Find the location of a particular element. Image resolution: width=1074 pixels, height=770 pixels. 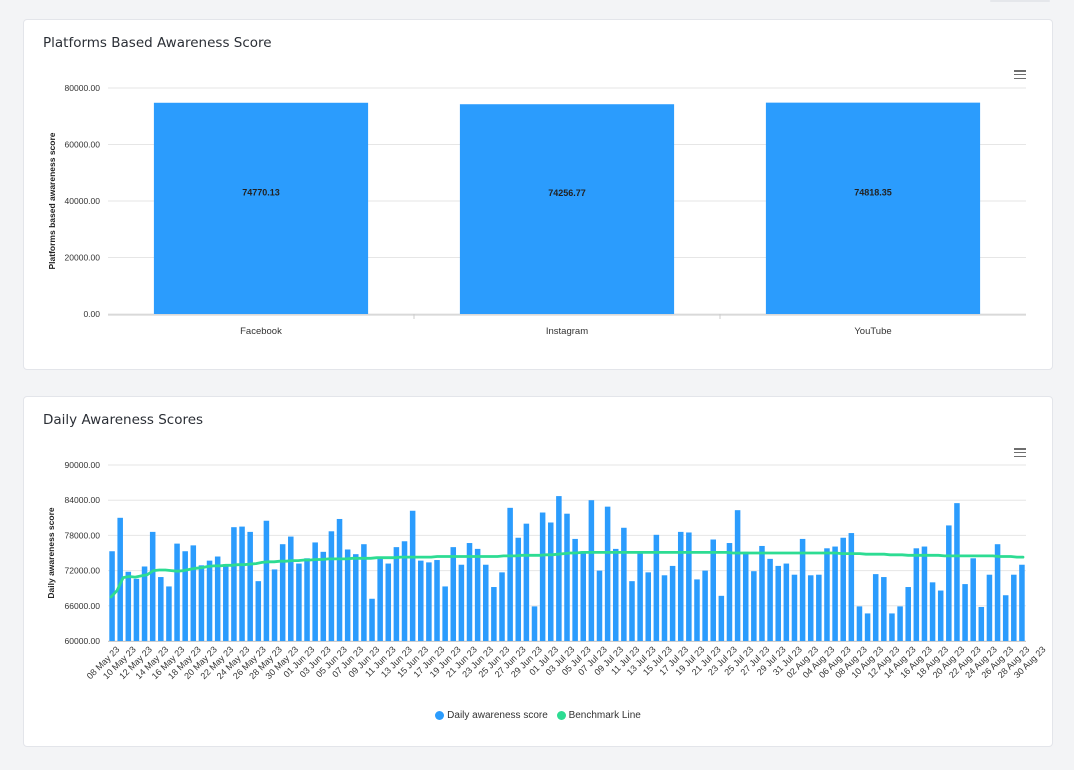

y-tick-label: 40000.00 is located at coordinates (83, 201).